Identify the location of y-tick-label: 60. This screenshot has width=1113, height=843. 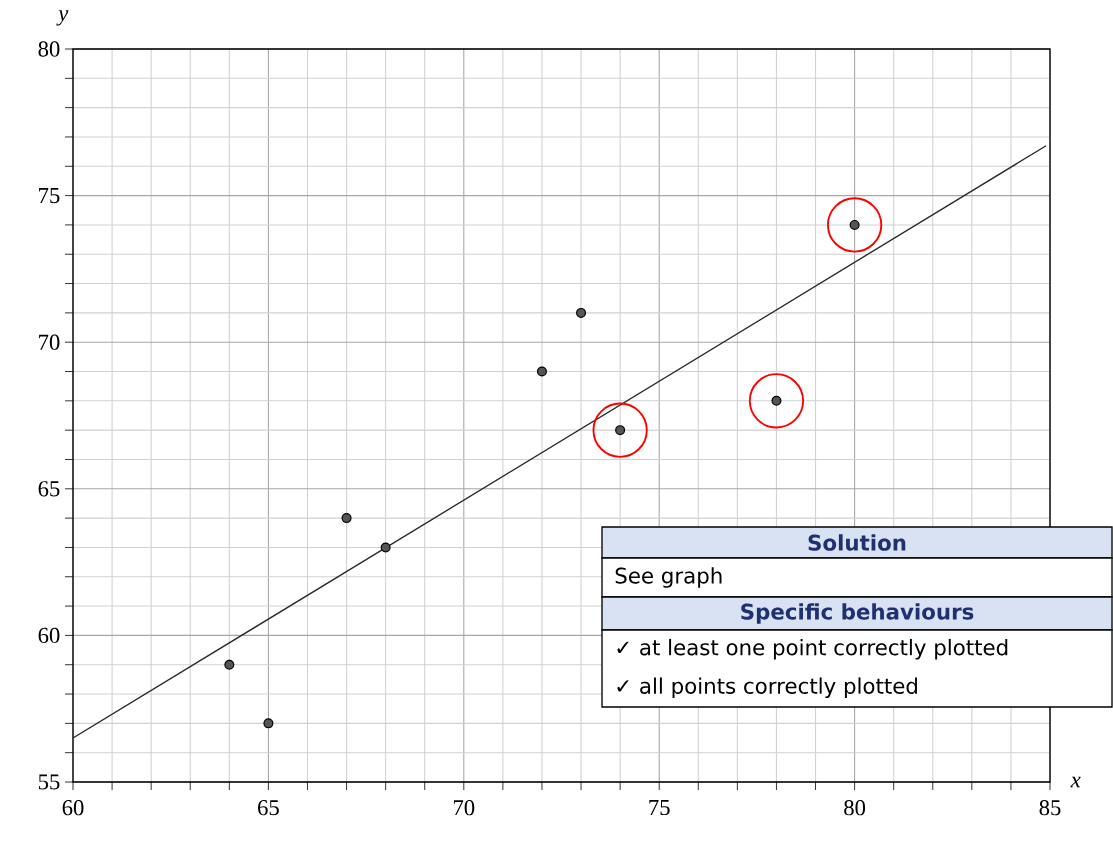
(49, 635).